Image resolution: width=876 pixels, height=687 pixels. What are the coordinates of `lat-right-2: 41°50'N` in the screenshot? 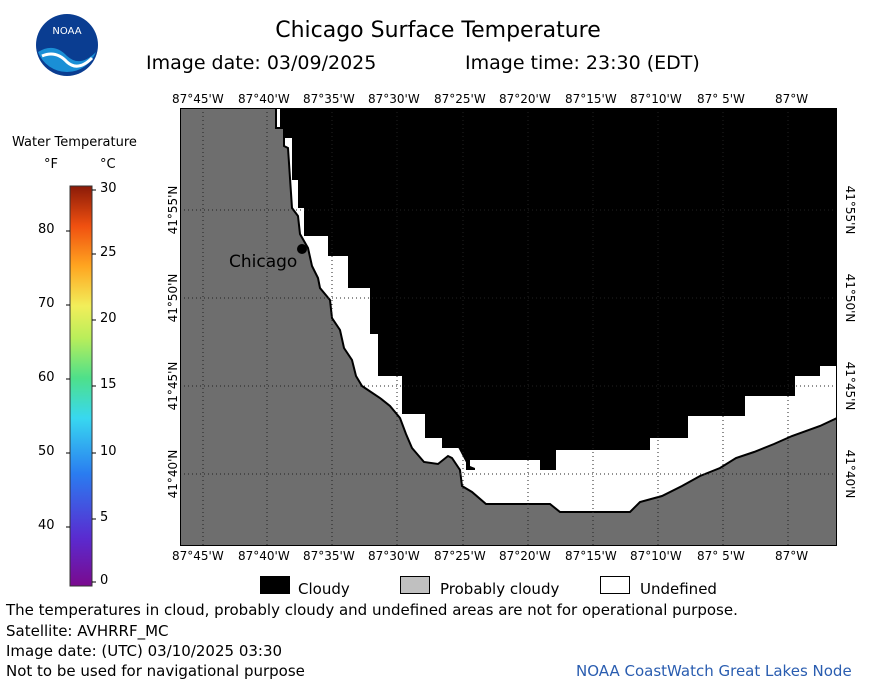 It's located at (850, 298).